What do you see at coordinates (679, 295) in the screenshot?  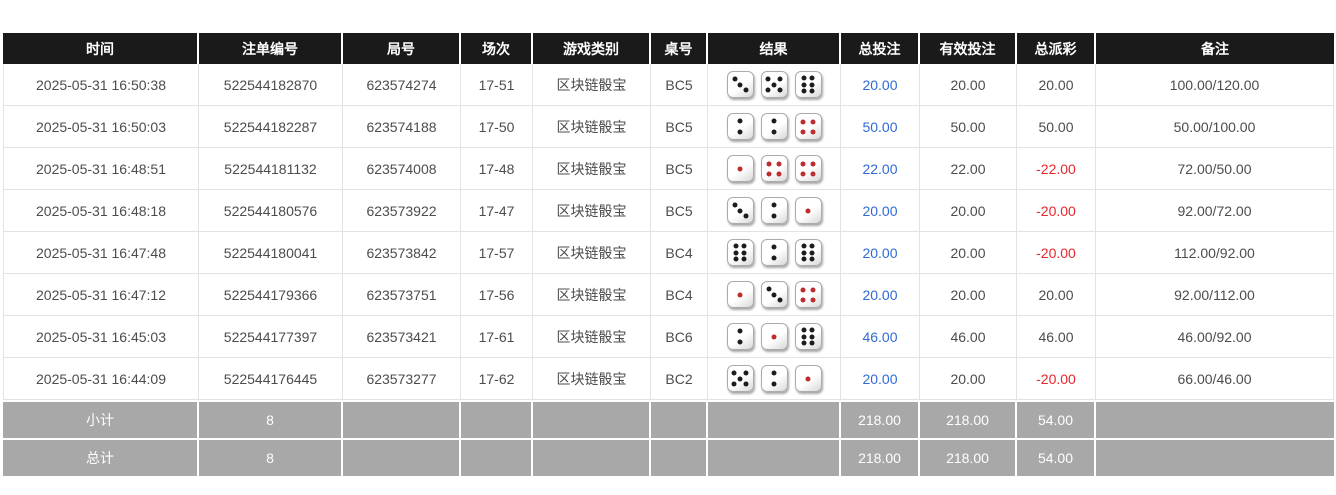 I see `cell-table-no: BC4` at bounding box center [679, 295].